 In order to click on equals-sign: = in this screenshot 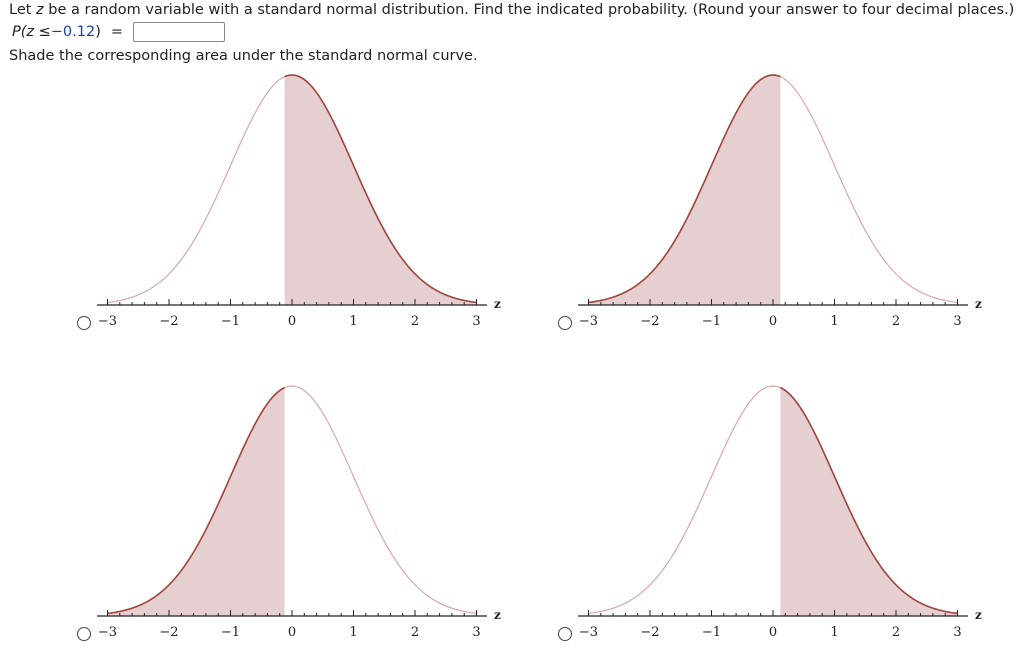, I will do `click(117, 32)`.